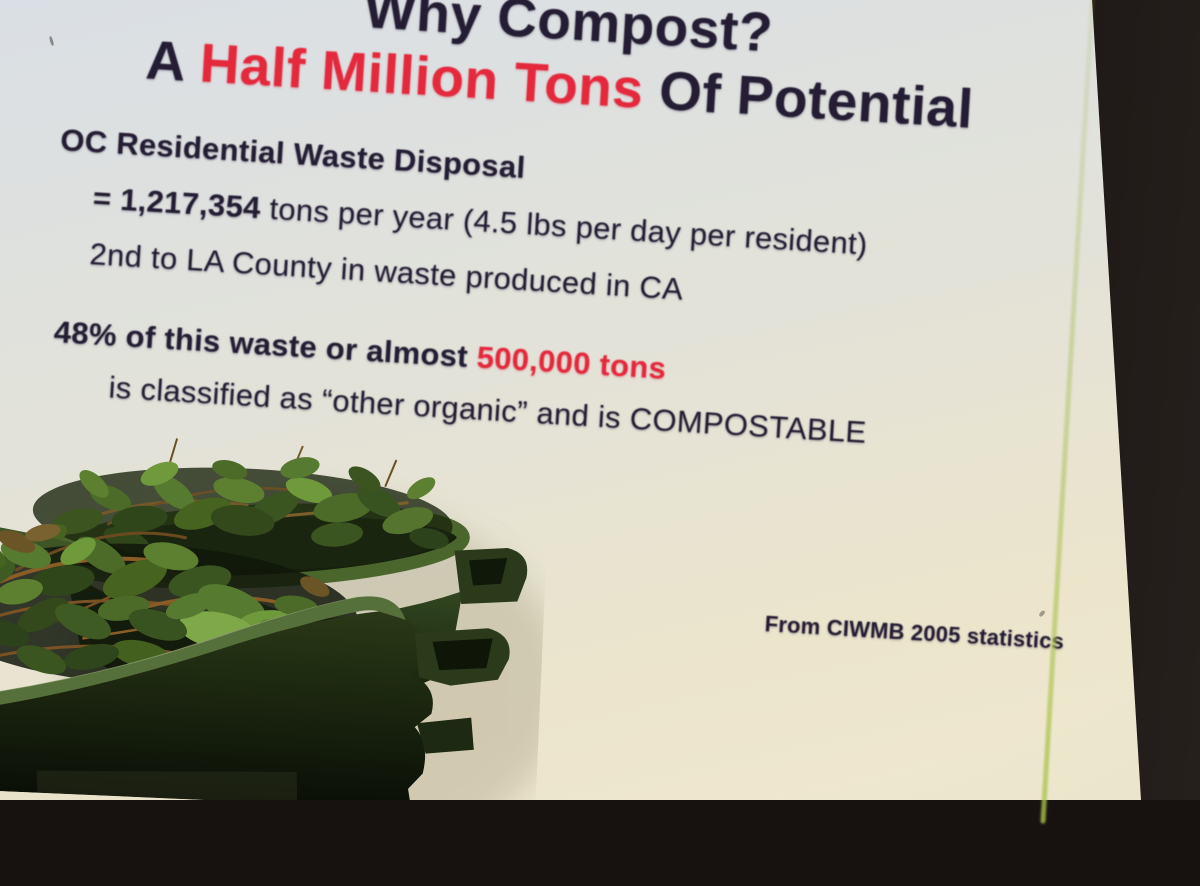 The height and width of the screenshot is (886, 1200). What do you see at coordinates (914, 633) in the screenshot?
I see `source-note: From CIWMB 2005 statistics` at bounding box center [914, 633].